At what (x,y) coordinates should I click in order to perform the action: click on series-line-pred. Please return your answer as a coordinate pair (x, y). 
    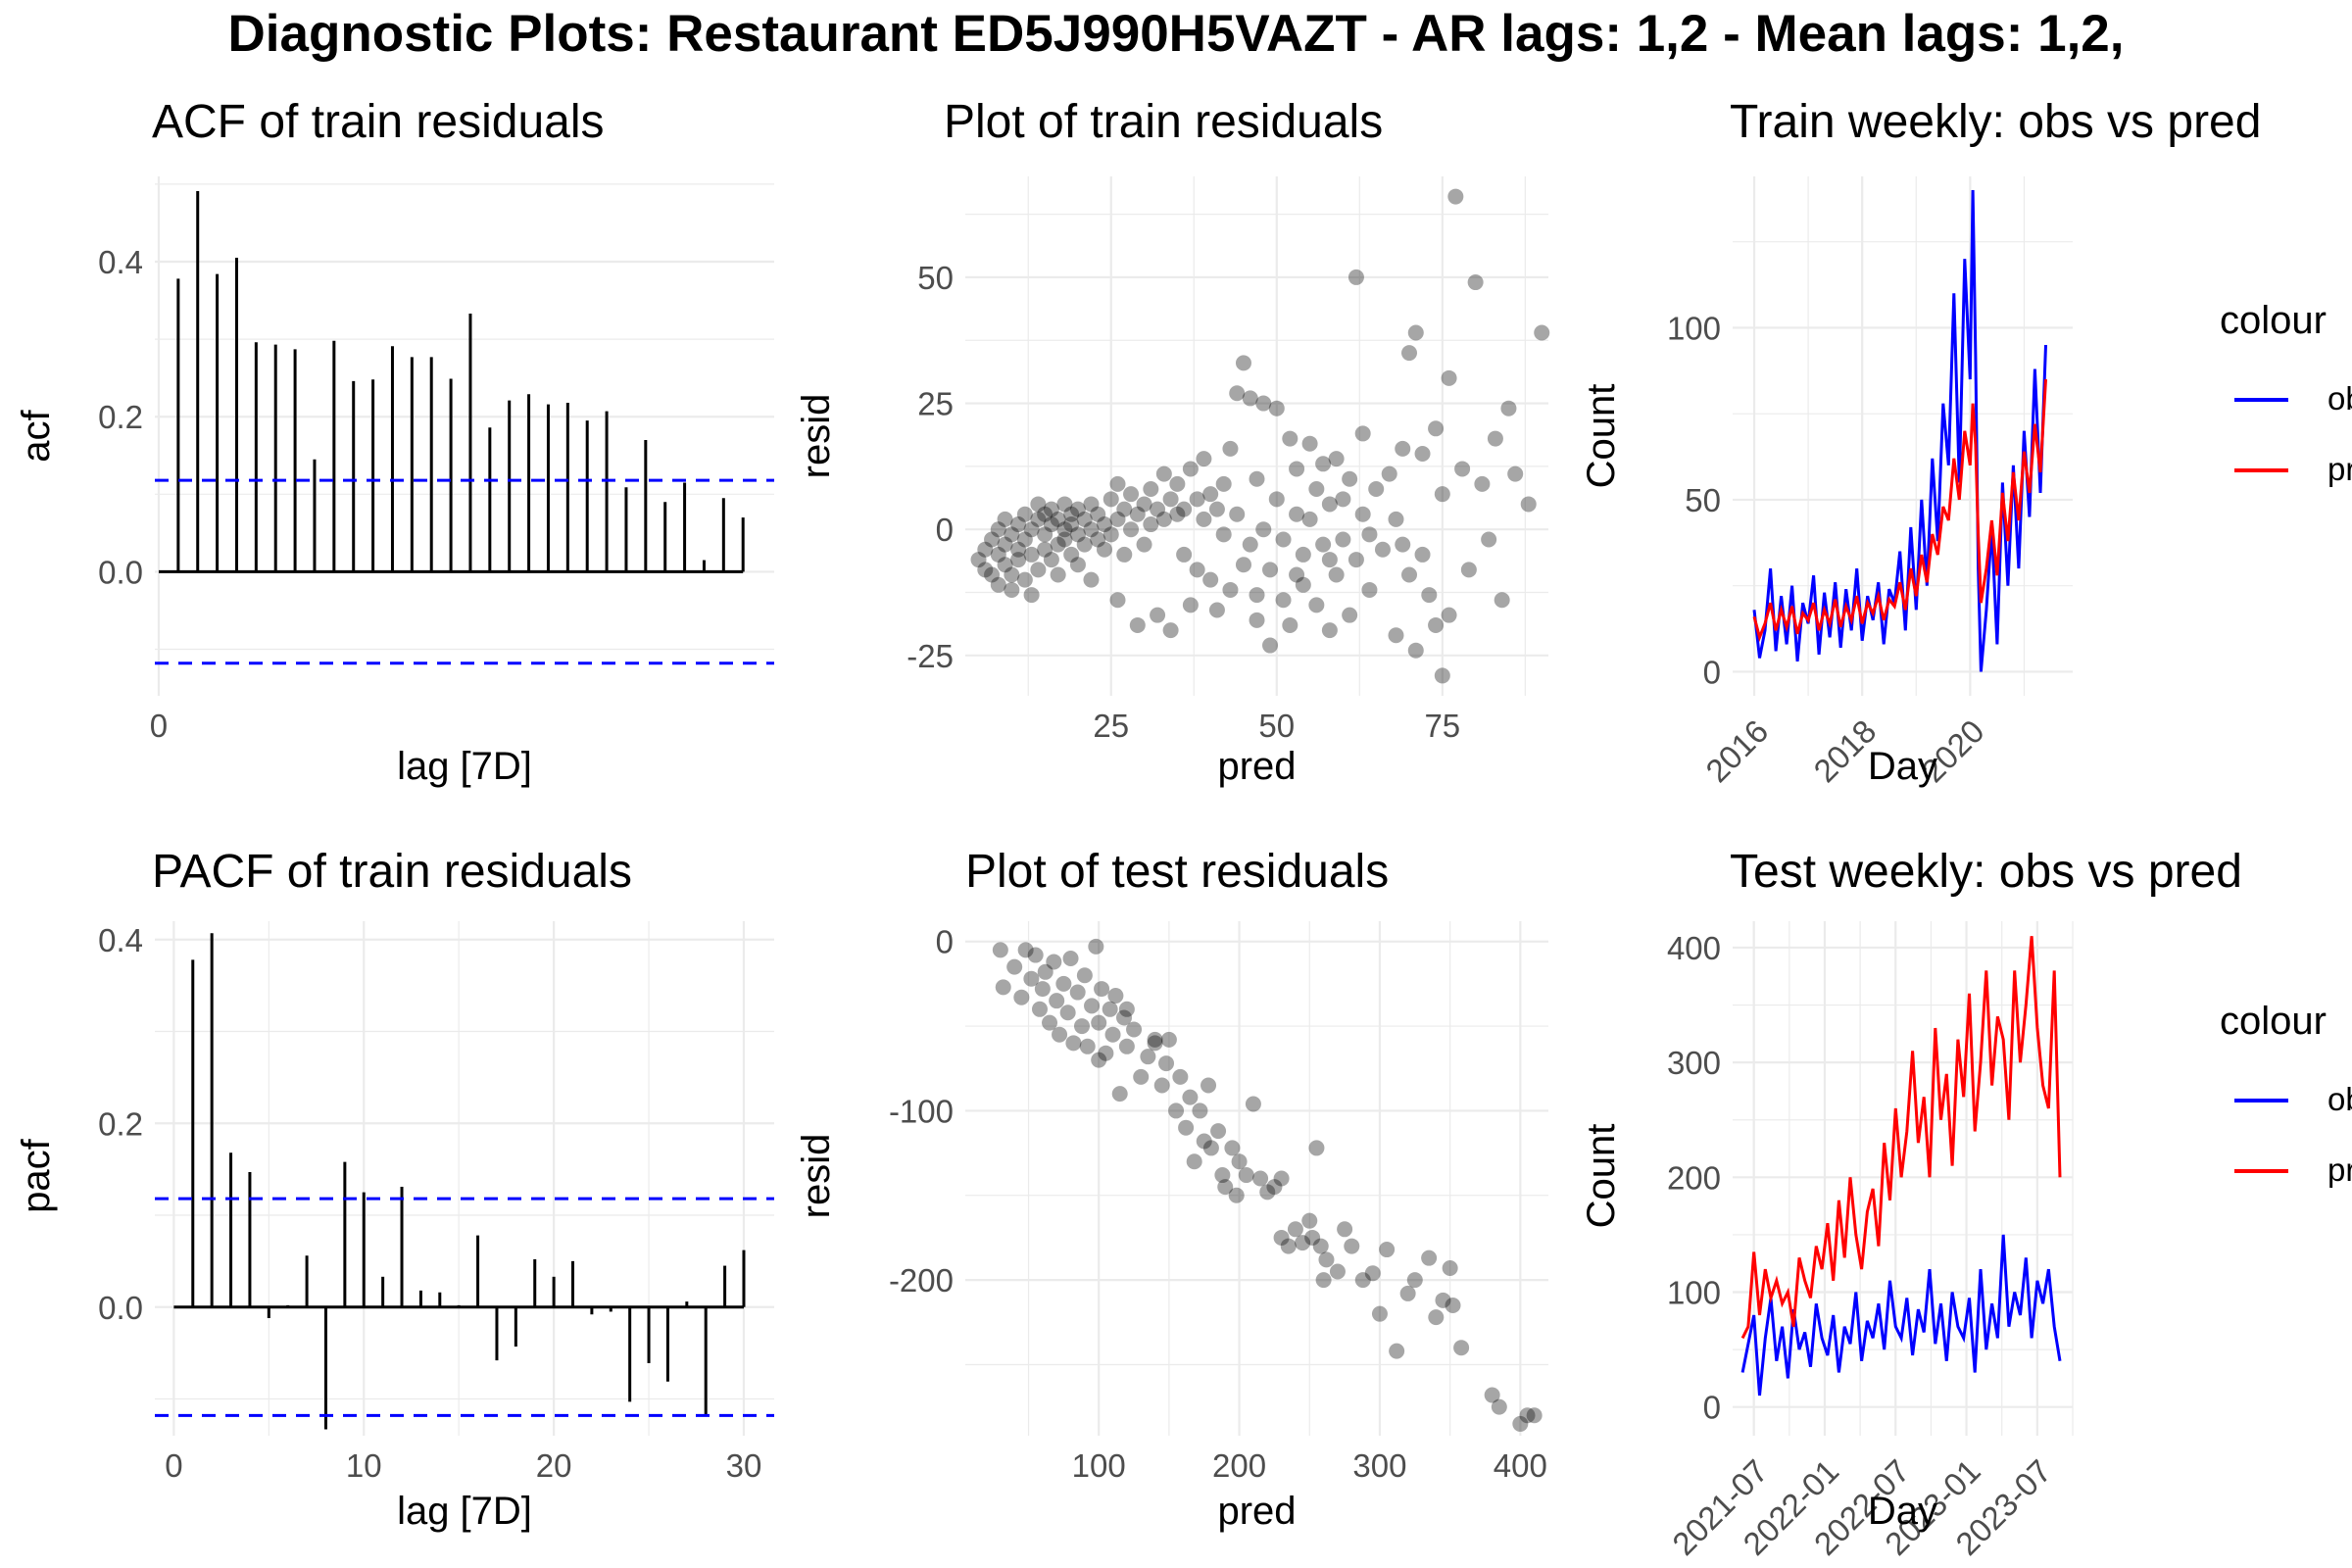
    Looking at the image, I should click on (1899, 511).